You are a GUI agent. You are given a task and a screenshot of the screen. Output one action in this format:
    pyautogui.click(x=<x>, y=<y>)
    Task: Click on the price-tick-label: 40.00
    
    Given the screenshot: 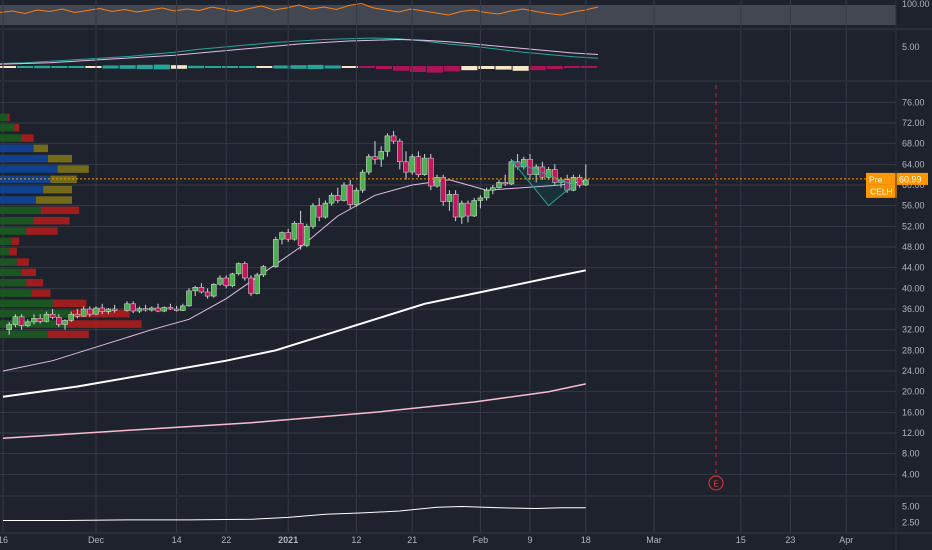 What is the action you would take?
    pyautogui.click(x=913, y=288)
    